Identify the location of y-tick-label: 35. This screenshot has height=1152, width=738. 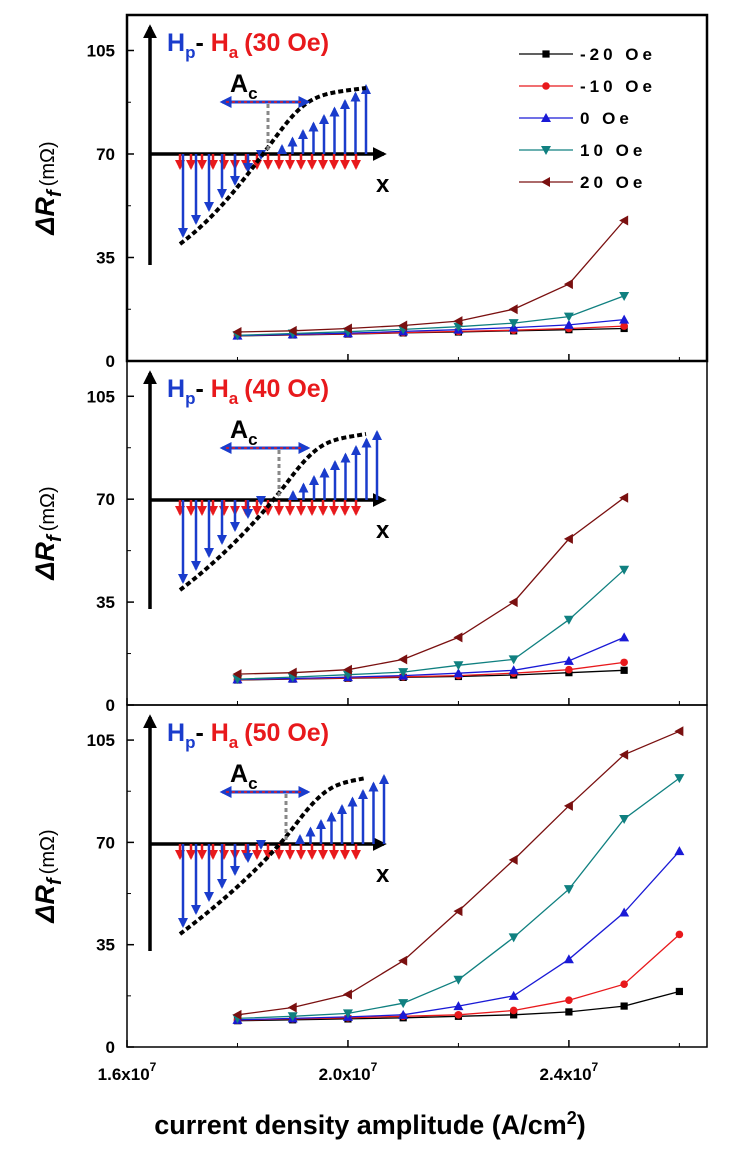
(105, 257).